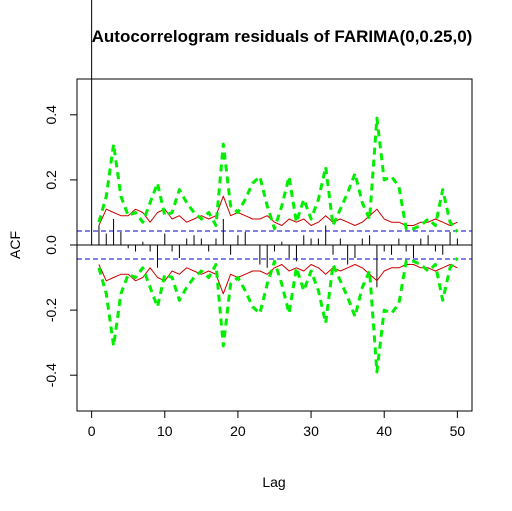  What do you see at coordinates (92, 431) in the screenshot?
I see `x-tick-label-0: 0` at bounding box center [92, 431].